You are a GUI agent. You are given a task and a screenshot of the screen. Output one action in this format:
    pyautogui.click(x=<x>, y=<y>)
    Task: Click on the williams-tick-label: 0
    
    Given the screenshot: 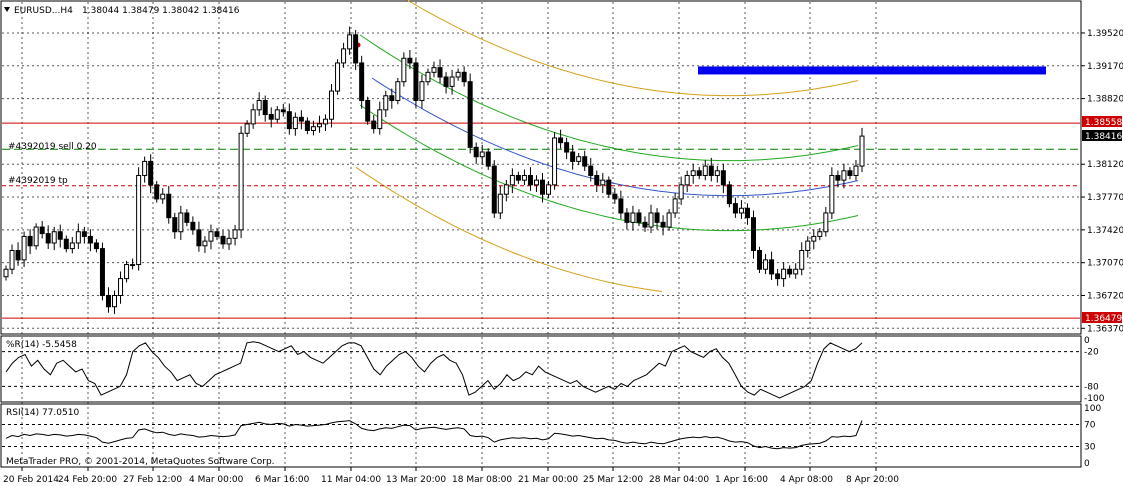 What is the action you would take?
    pyautogui.click(x=1087, y=341)
    